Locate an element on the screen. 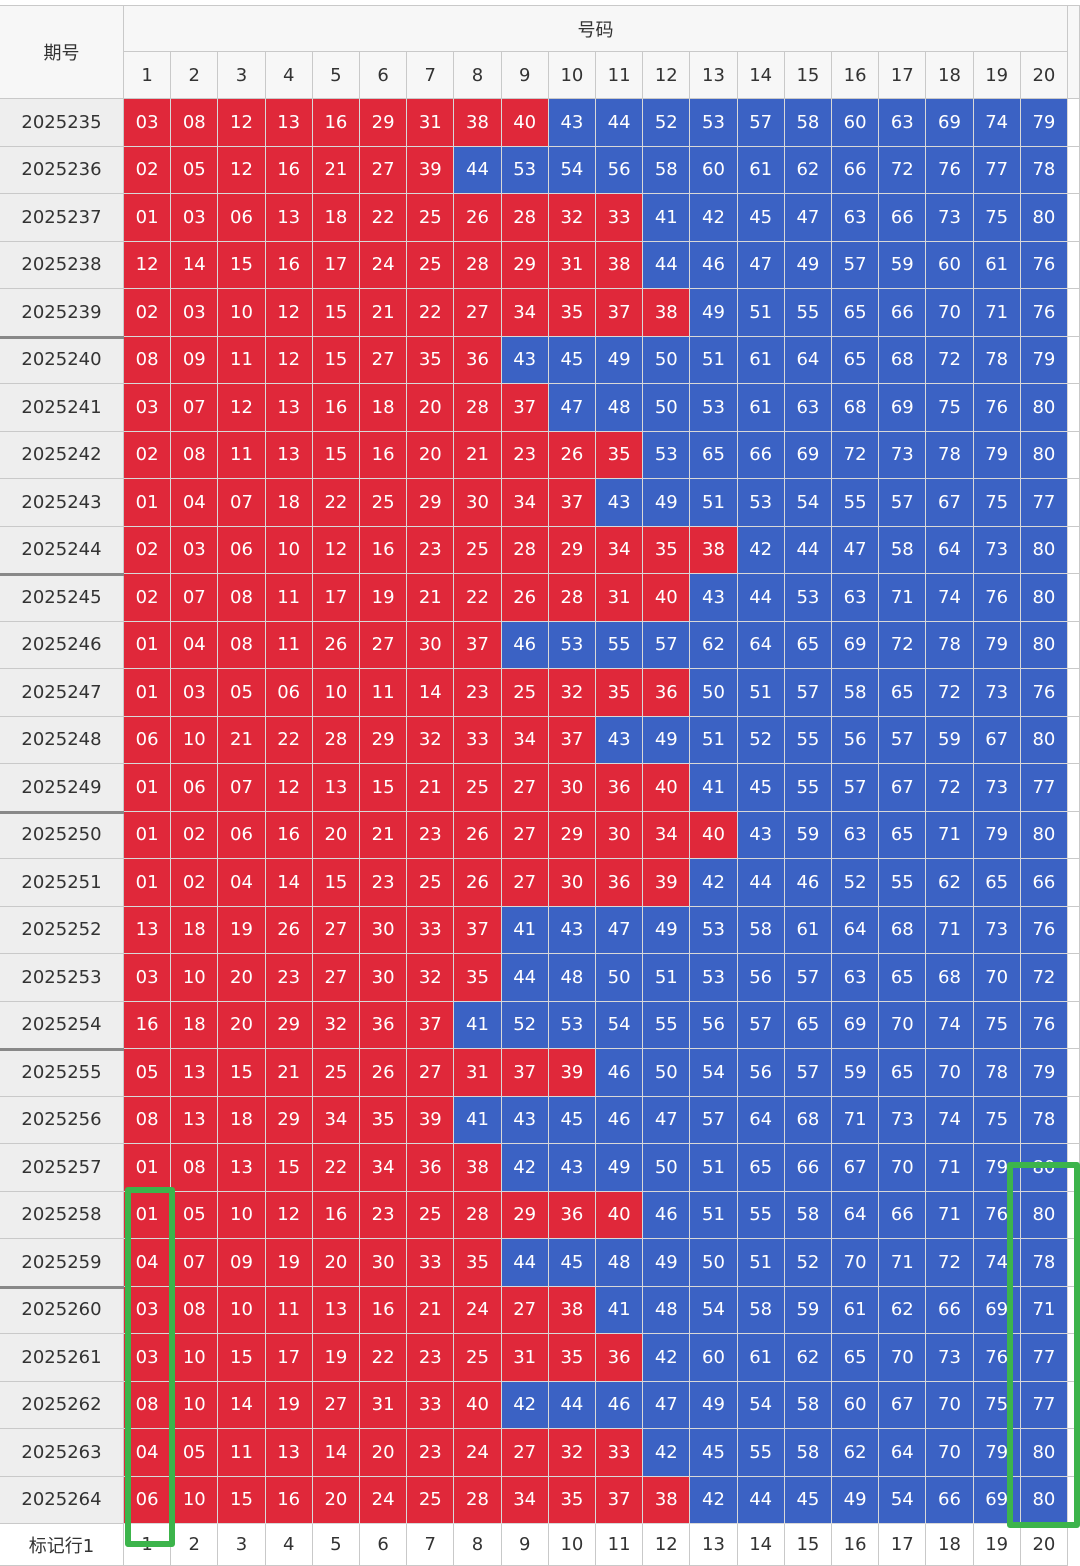 Image resolution: width=1080 pixels, height=1566 pixels. number-cell: 18 is located at coordinates (195, 1025).